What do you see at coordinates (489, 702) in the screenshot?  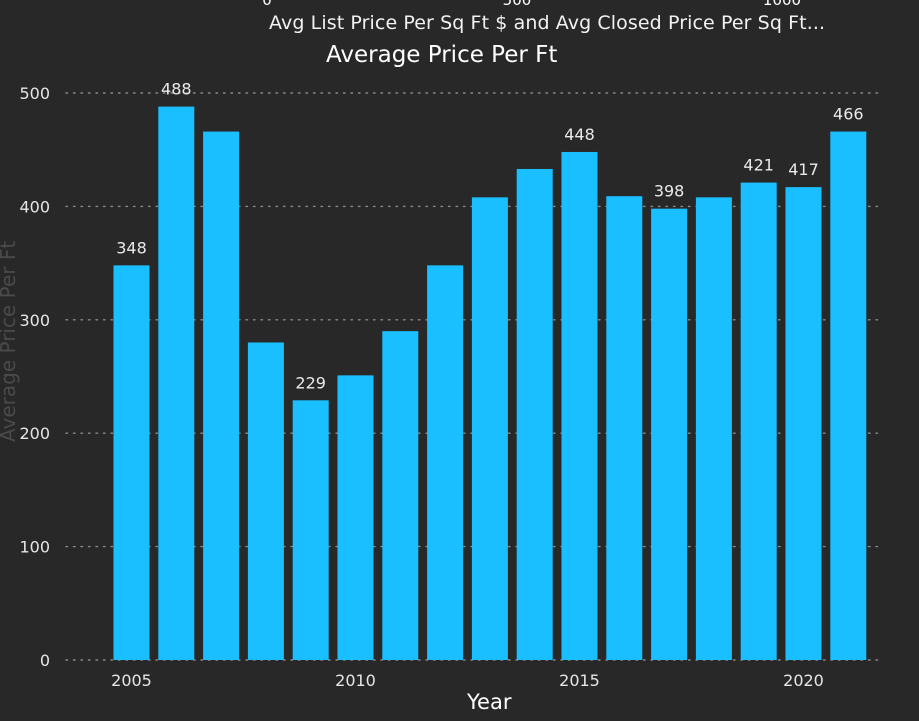 I see `x-axis-title: Year` at bounding box center [489, 702].